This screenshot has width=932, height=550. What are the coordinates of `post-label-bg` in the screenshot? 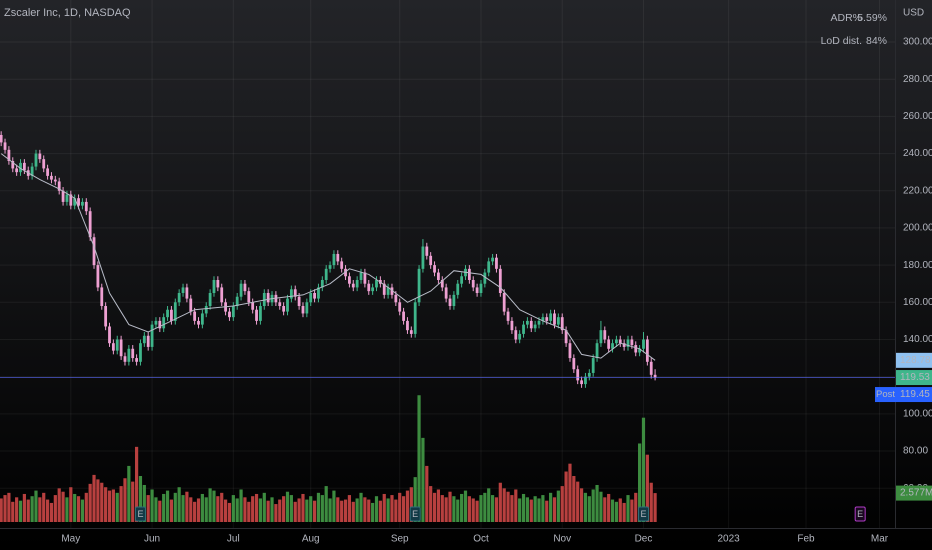 It's located at (885, 395).